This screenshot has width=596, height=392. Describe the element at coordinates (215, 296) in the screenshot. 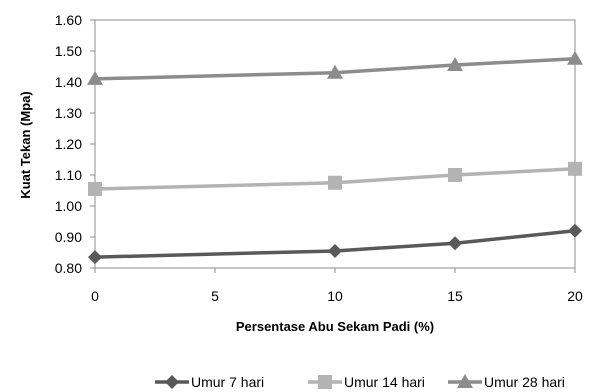

I see `x-tick-label: 5` at that location.